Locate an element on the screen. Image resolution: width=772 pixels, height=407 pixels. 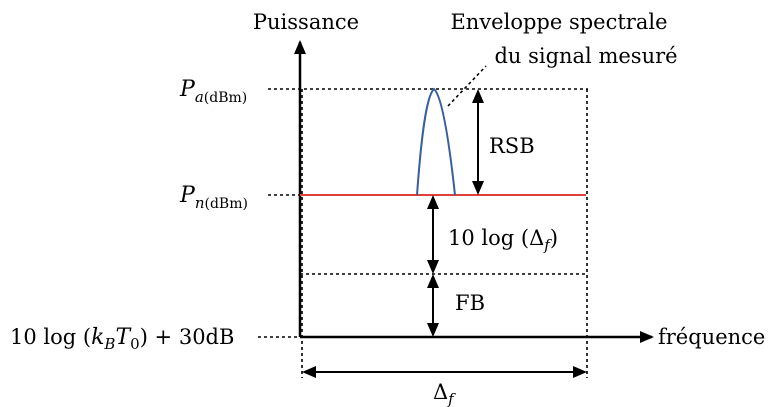
envelope-leader is located at coordinates (467, 86).